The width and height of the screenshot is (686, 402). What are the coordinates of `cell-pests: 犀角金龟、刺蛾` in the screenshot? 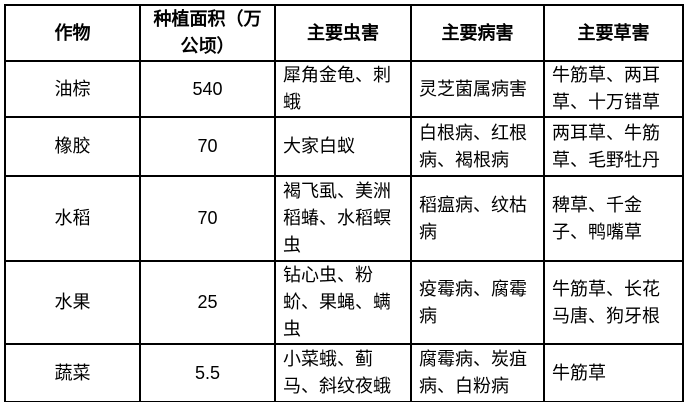 It's located at (343, 89).